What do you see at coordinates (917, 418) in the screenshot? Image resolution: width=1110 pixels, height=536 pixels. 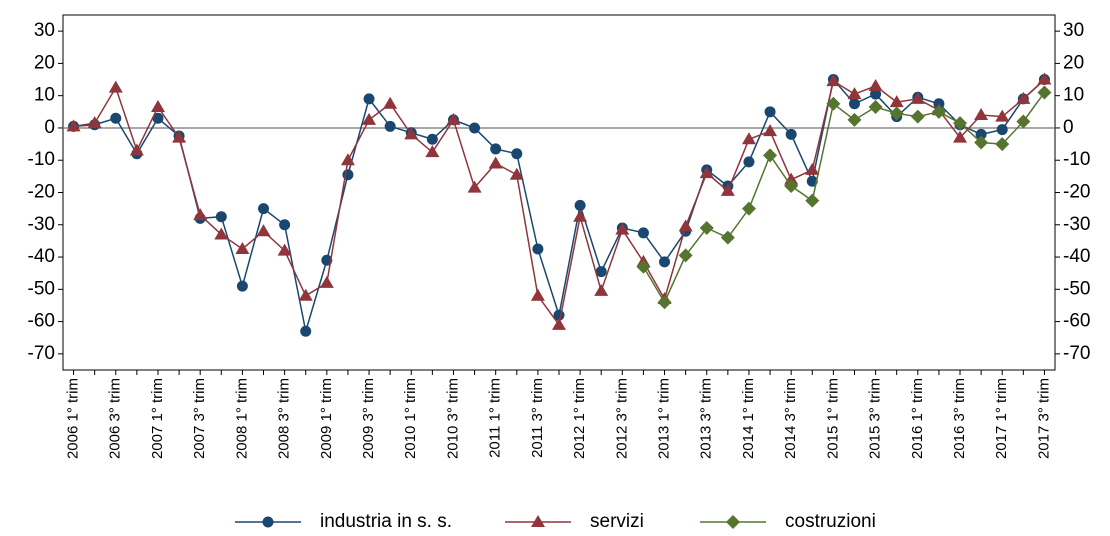 I see `x-tick-label: 2016 1° trim` at bounding box center [917, 418].